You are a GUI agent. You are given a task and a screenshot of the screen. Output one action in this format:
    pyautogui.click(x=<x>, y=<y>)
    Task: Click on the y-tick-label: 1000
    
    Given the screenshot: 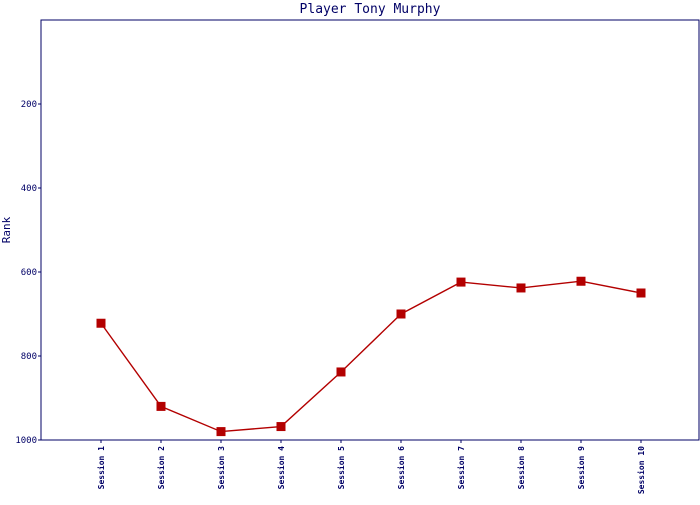 What is the action you would take?
    pyautogui.click(x=26, y=441)
    